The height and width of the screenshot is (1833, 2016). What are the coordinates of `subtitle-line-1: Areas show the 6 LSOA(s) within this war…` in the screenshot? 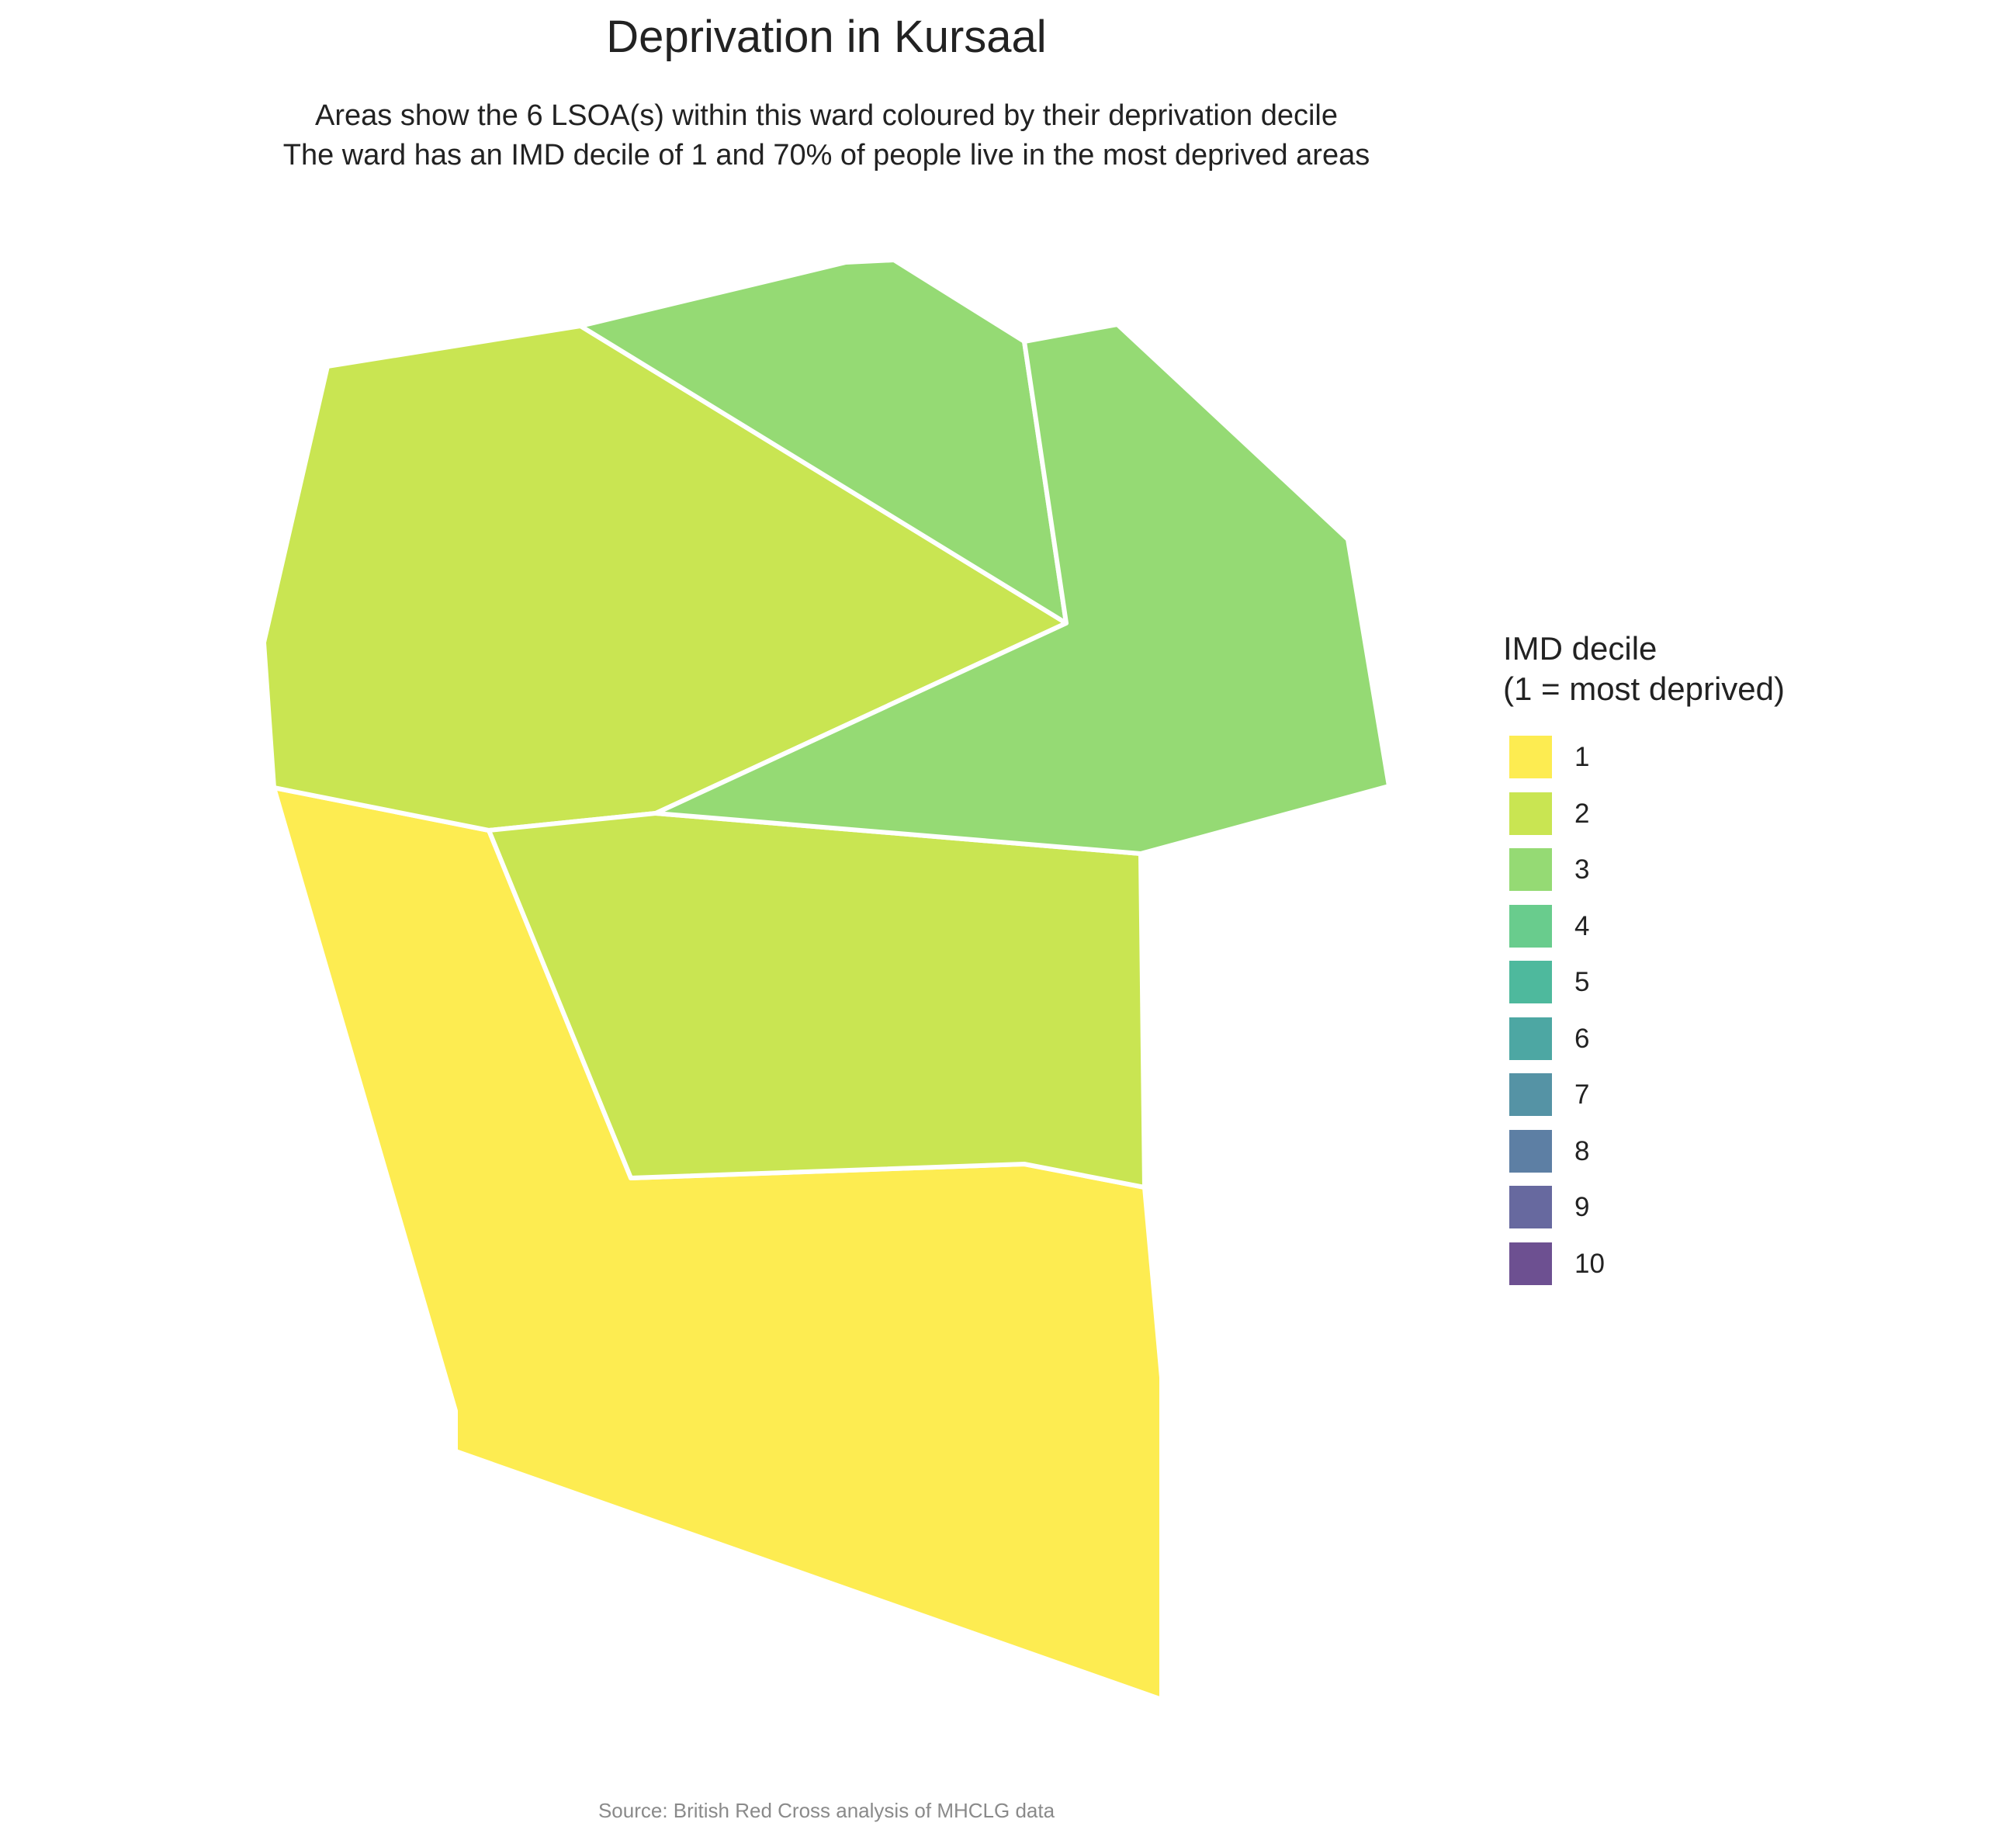 It's located at (827, 115).